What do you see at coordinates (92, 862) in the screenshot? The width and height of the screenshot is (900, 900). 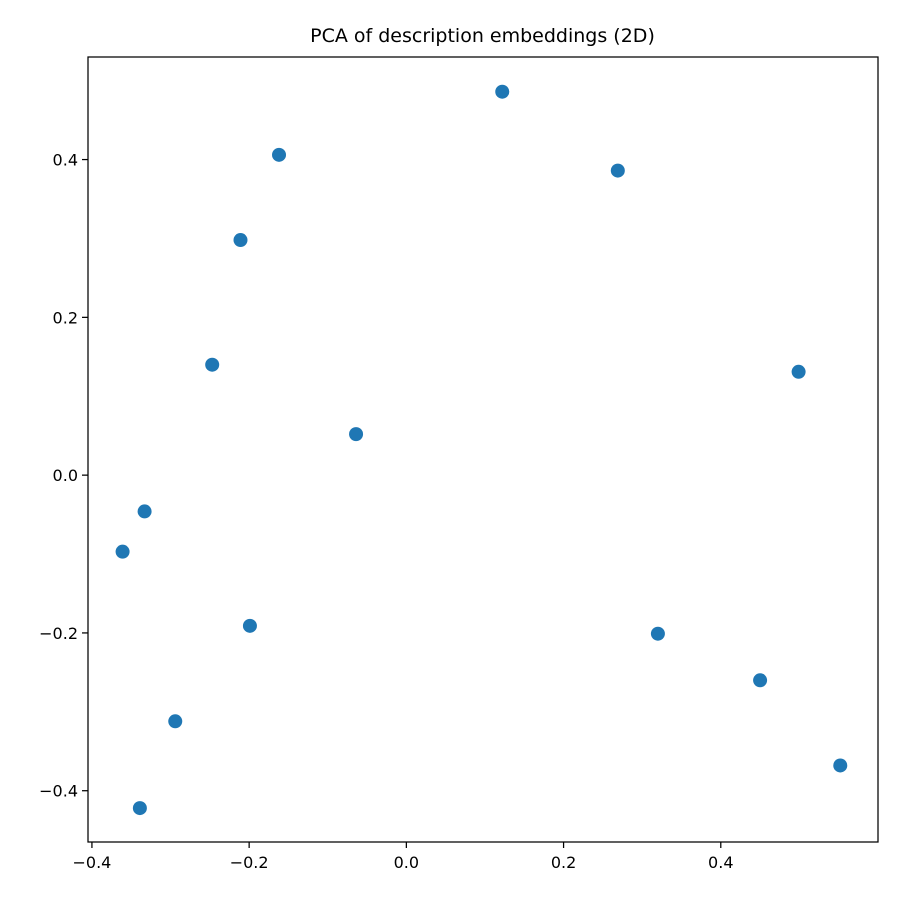 I see `x-tick-label: −0.4` at bounding box center [92, 862].